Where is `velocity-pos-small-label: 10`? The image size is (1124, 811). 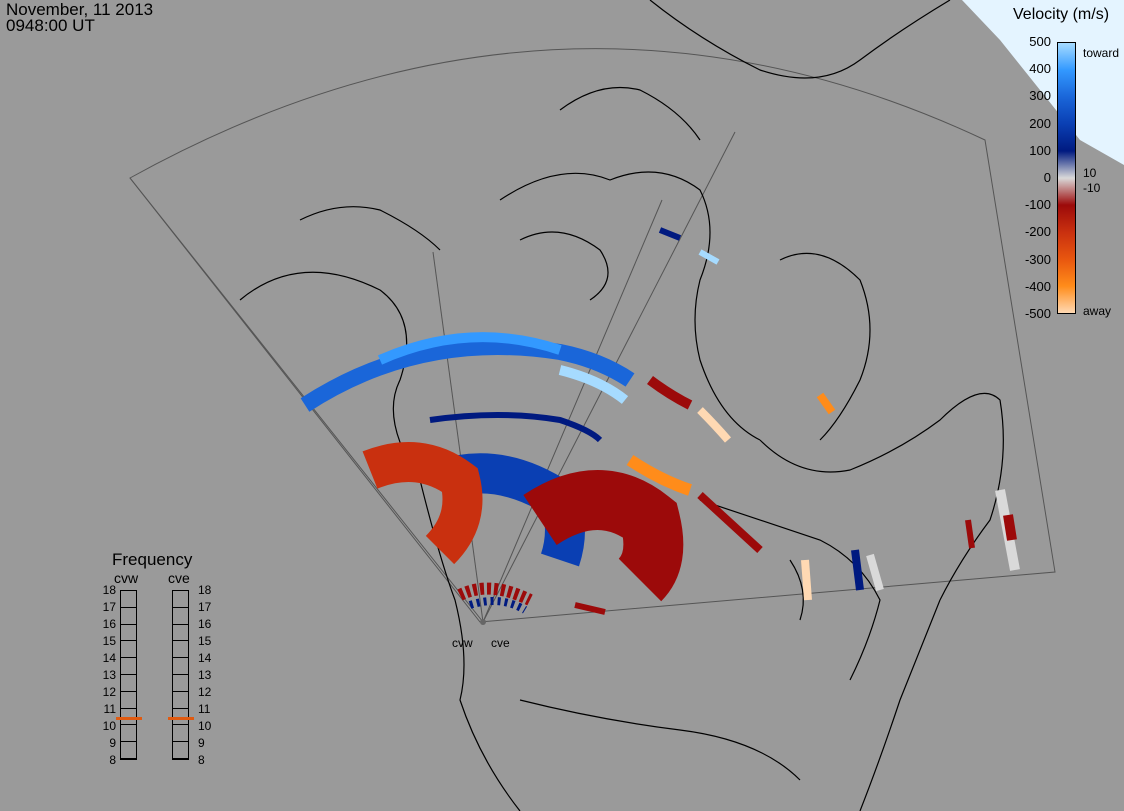 velocity-pos-small-label: 10 is located at coordinates (1090, 173).